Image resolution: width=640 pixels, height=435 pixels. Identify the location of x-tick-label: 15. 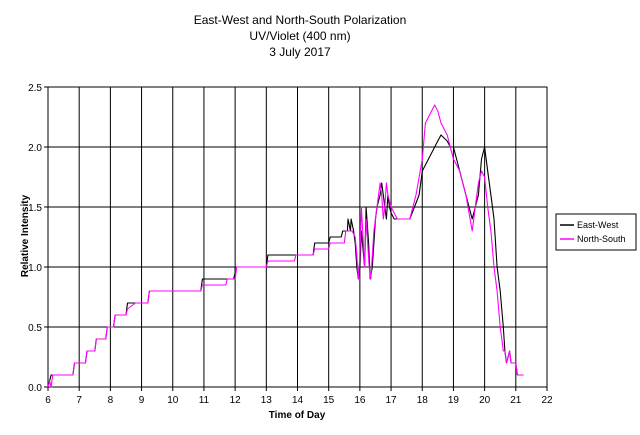
(329, 400).